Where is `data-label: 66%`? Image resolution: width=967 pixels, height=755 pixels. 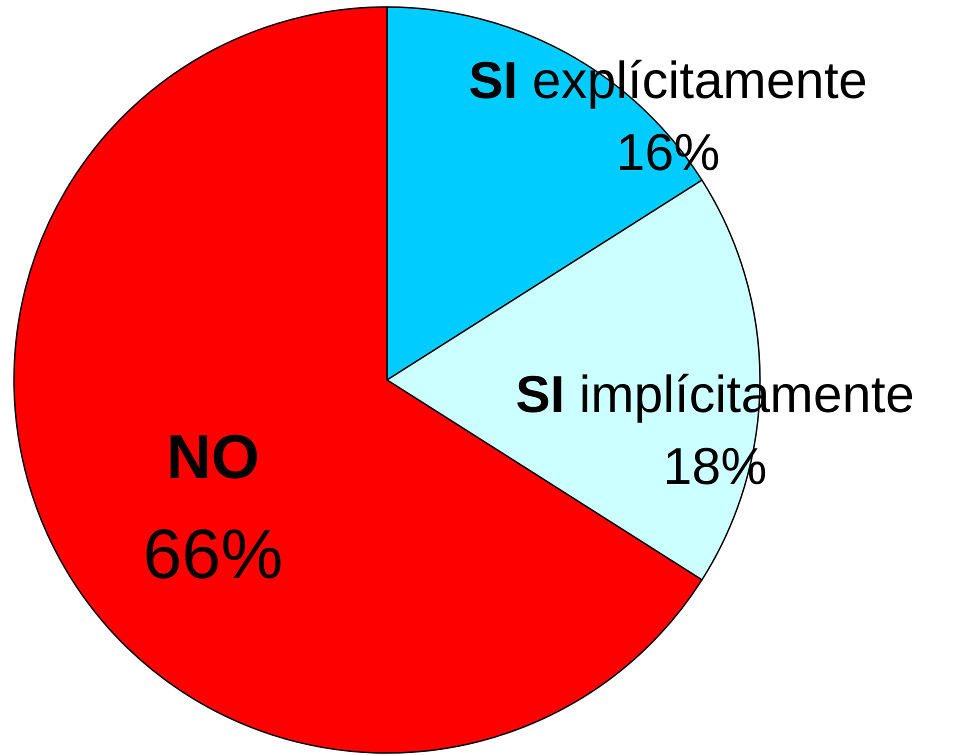
data-label: 66% is located at coordinates (213, 554).